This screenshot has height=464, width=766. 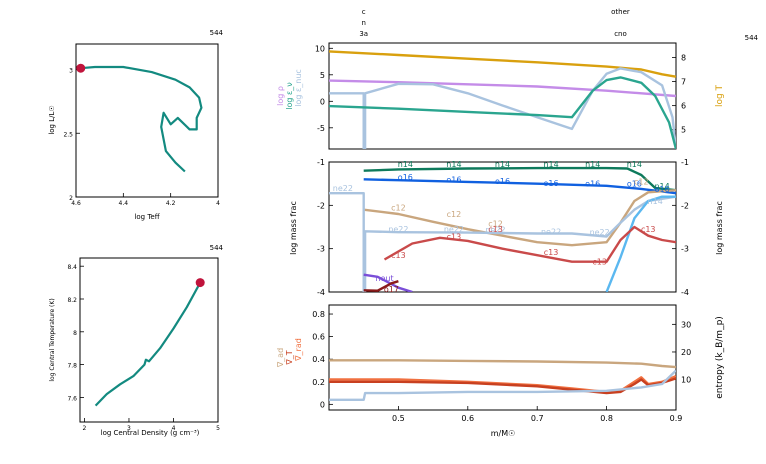 What do you see at coordinates (72, 366) in the screenshot?
I see `central-ytick-label: 7.8` at bounding box center [72, 366].